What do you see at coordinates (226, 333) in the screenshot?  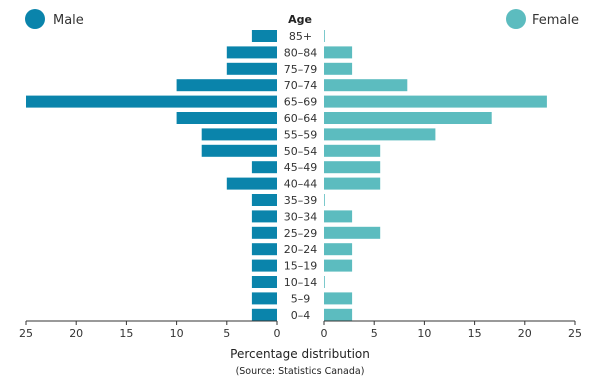 I see `left-tick-label-4: 5` at bounding box center [226, 333].